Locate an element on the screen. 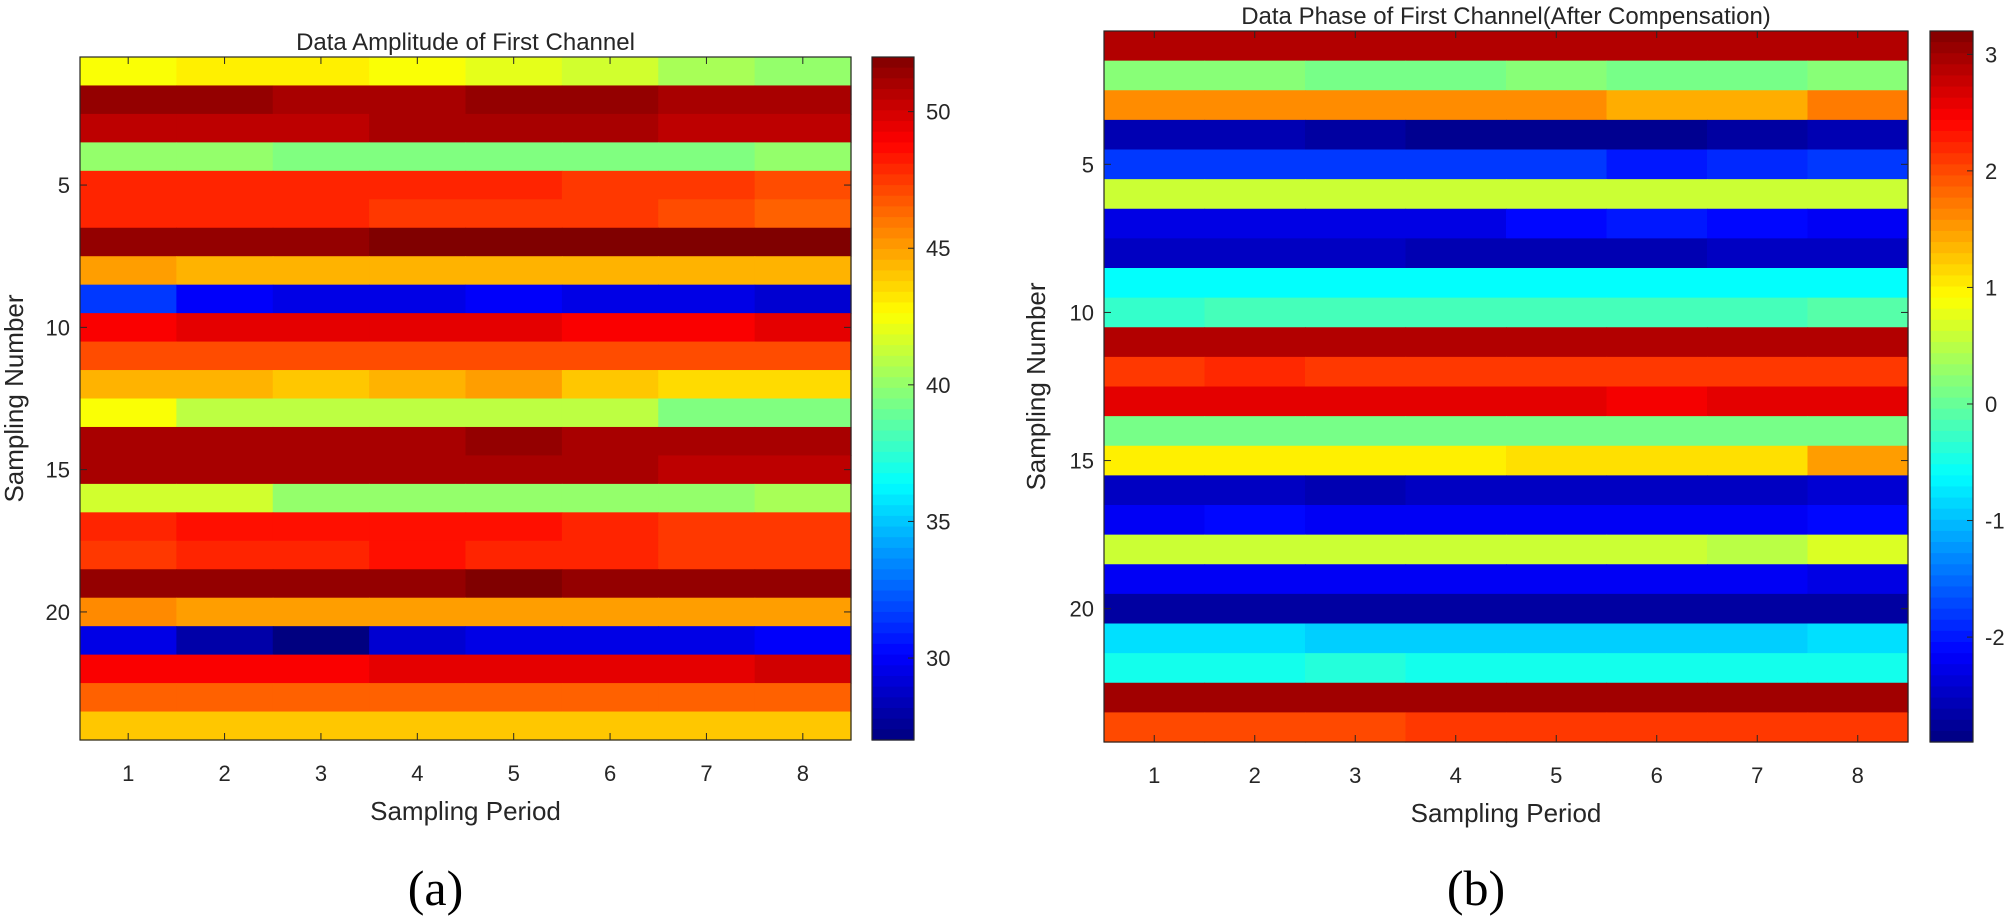 The image size is (2006, 924). colorbar-tick-label: -2 is located at coordinates (1995, 637).